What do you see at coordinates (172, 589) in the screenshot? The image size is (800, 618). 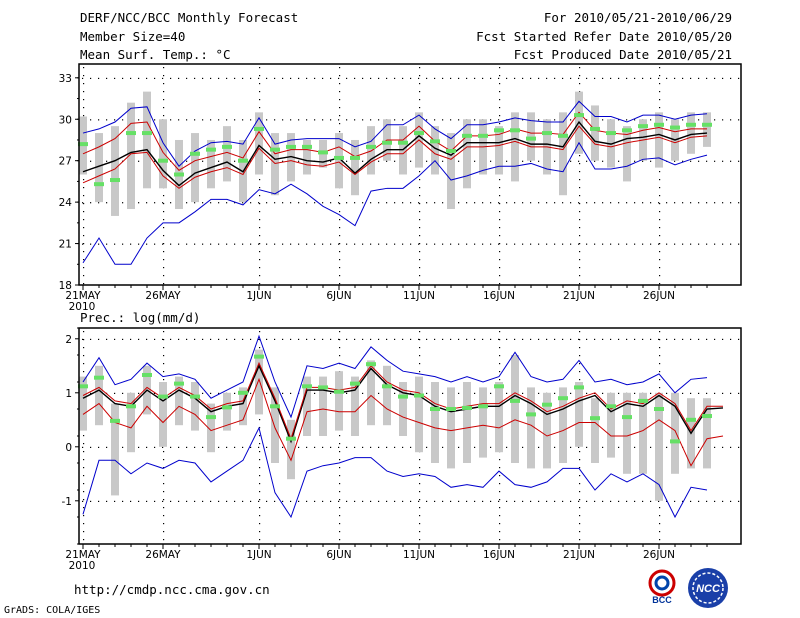 I see `source-url: http://cmdp.ncc.cma.gov.cn` at bounding box center [172, 589].